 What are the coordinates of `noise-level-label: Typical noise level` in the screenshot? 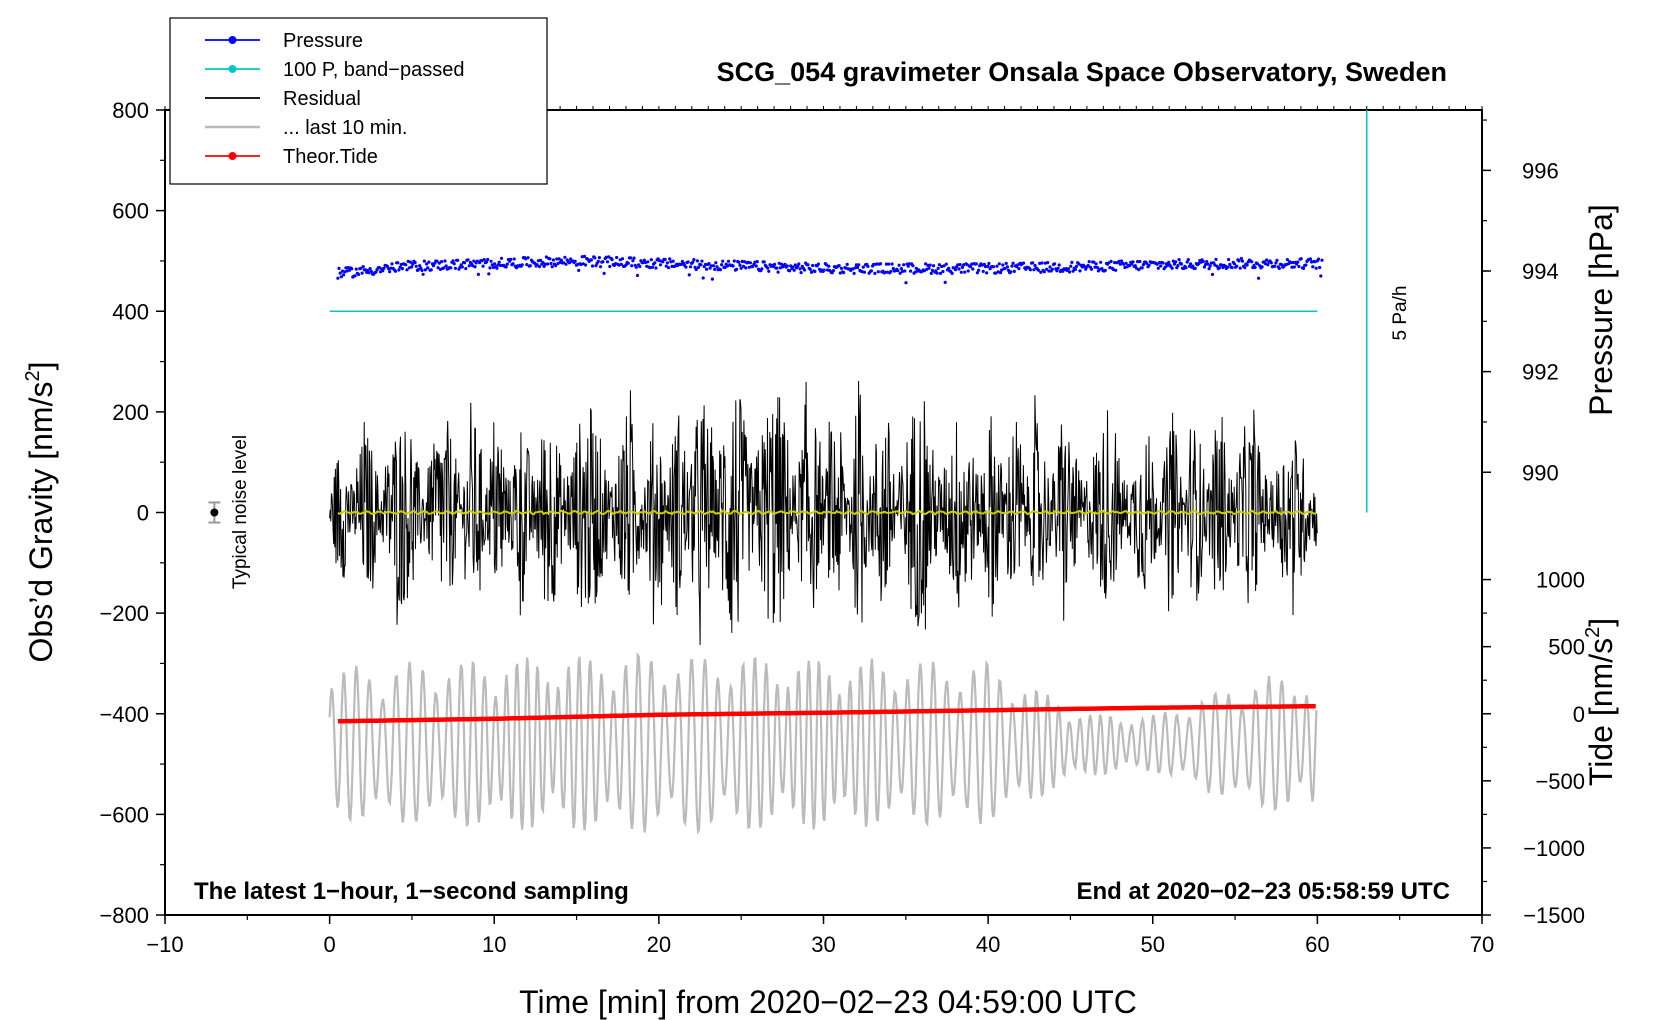 It's located at (240, 512).